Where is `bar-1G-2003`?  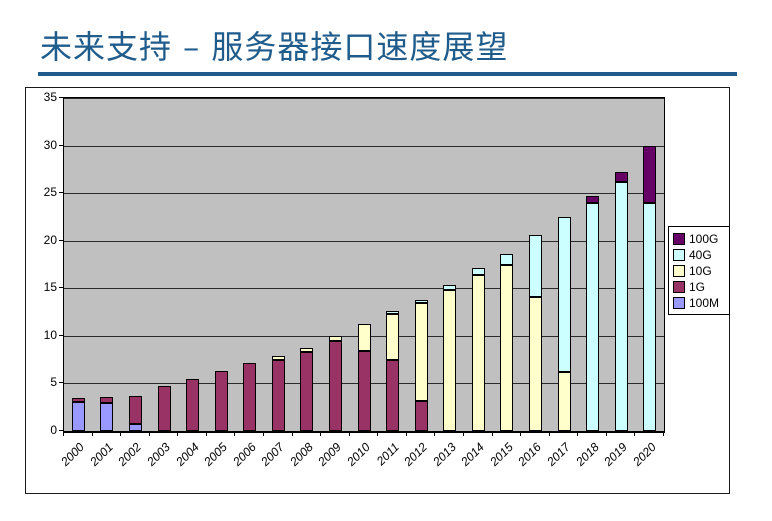
bar-1G-2003 is located at coordinates (164, 408).